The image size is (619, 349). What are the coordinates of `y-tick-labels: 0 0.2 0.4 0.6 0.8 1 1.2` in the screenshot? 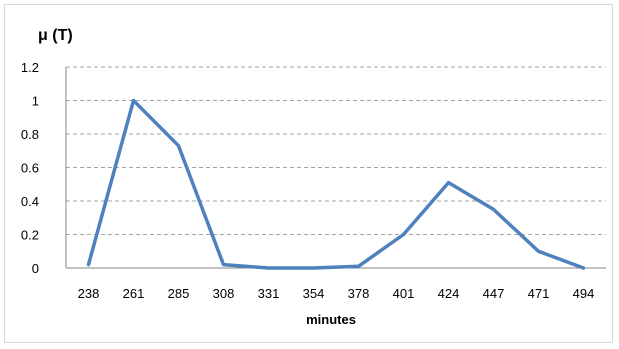 It's located at (30, 168).